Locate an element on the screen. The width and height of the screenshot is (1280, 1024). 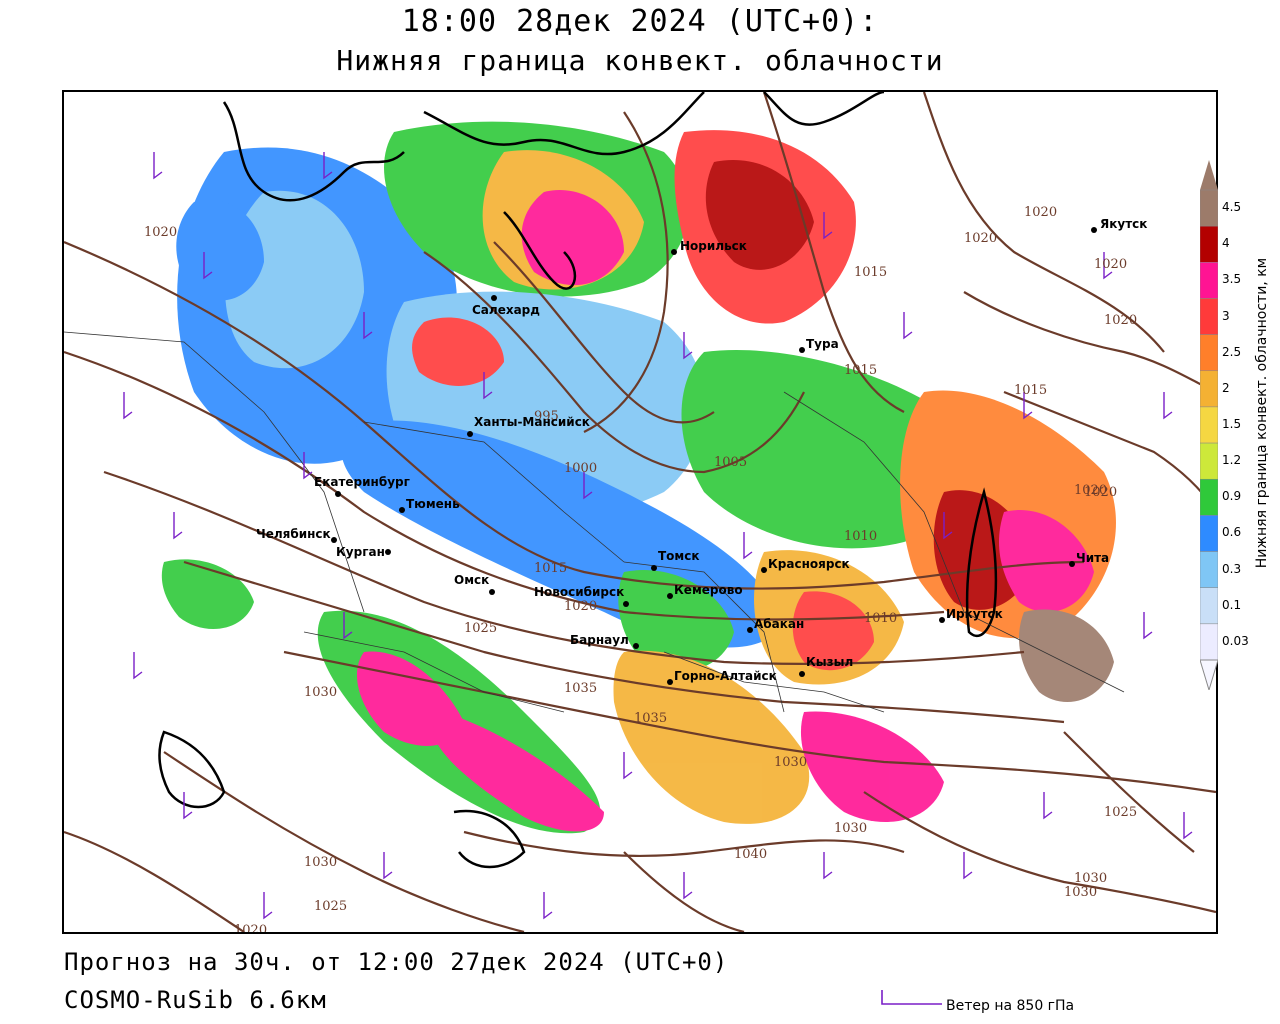
city-label: Кызыл is located at coordinates (829, 662).